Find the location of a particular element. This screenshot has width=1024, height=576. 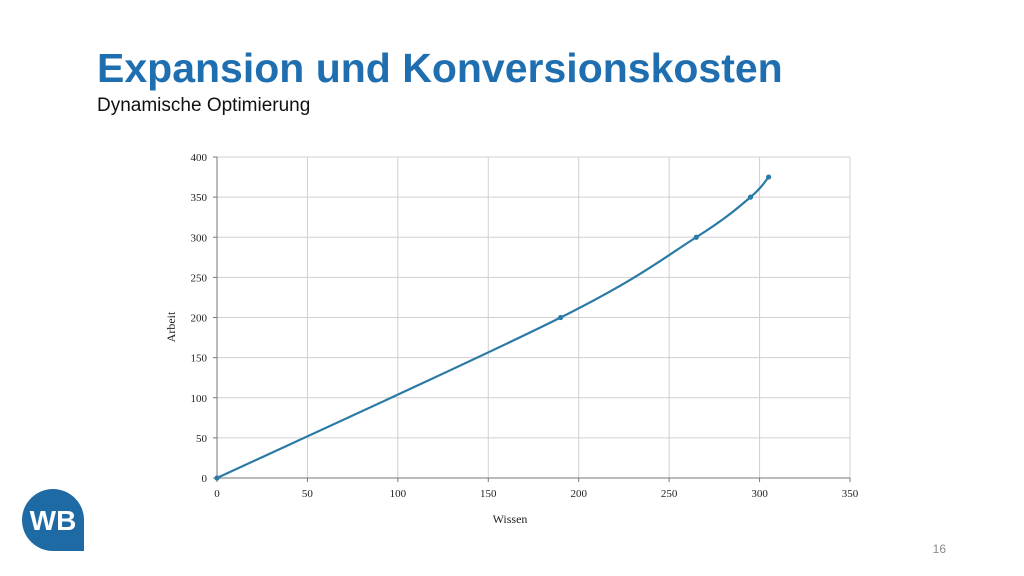

page-number: 16 is located at coordinates (939, 549).